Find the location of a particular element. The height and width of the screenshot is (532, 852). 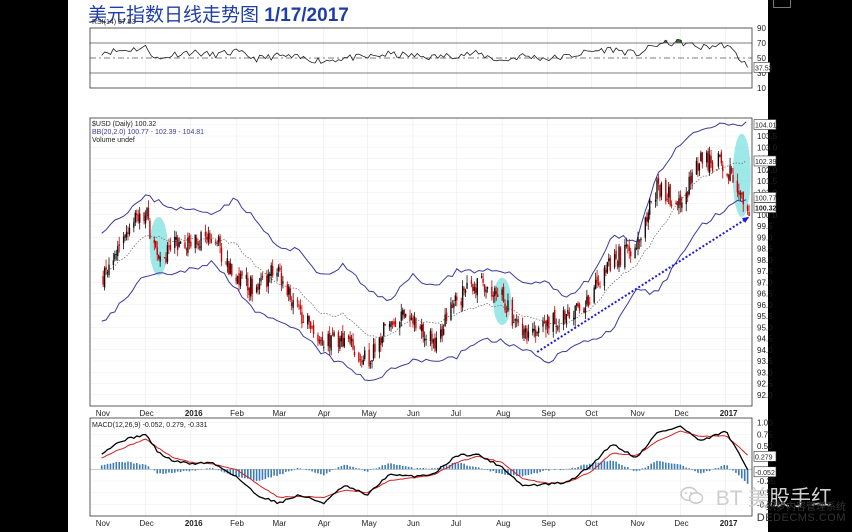

price-x-tick-label: Jun is located at coordinates (413, 413).